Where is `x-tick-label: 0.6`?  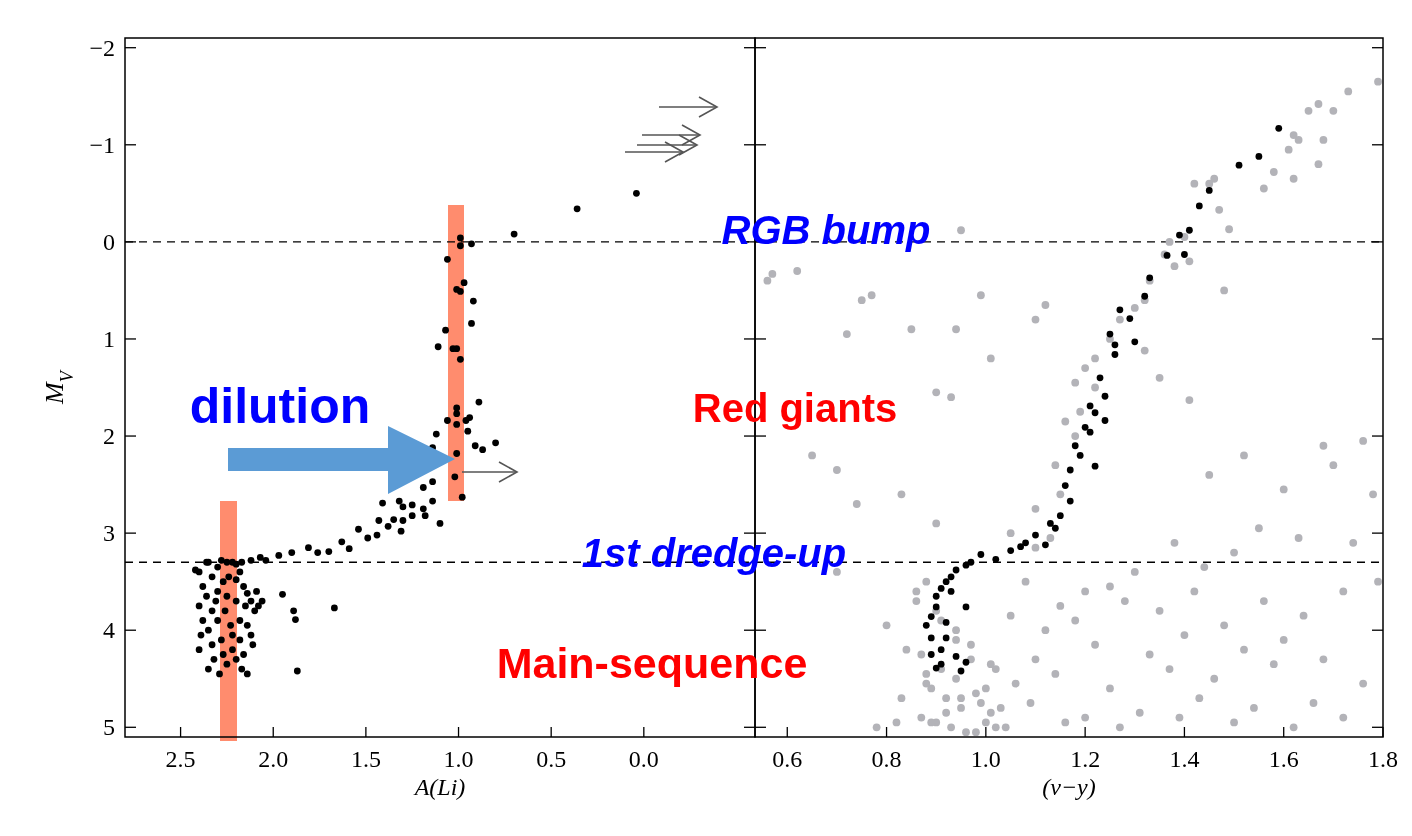 x-tick-label: 0.6 is located at coordinates (787, 759).